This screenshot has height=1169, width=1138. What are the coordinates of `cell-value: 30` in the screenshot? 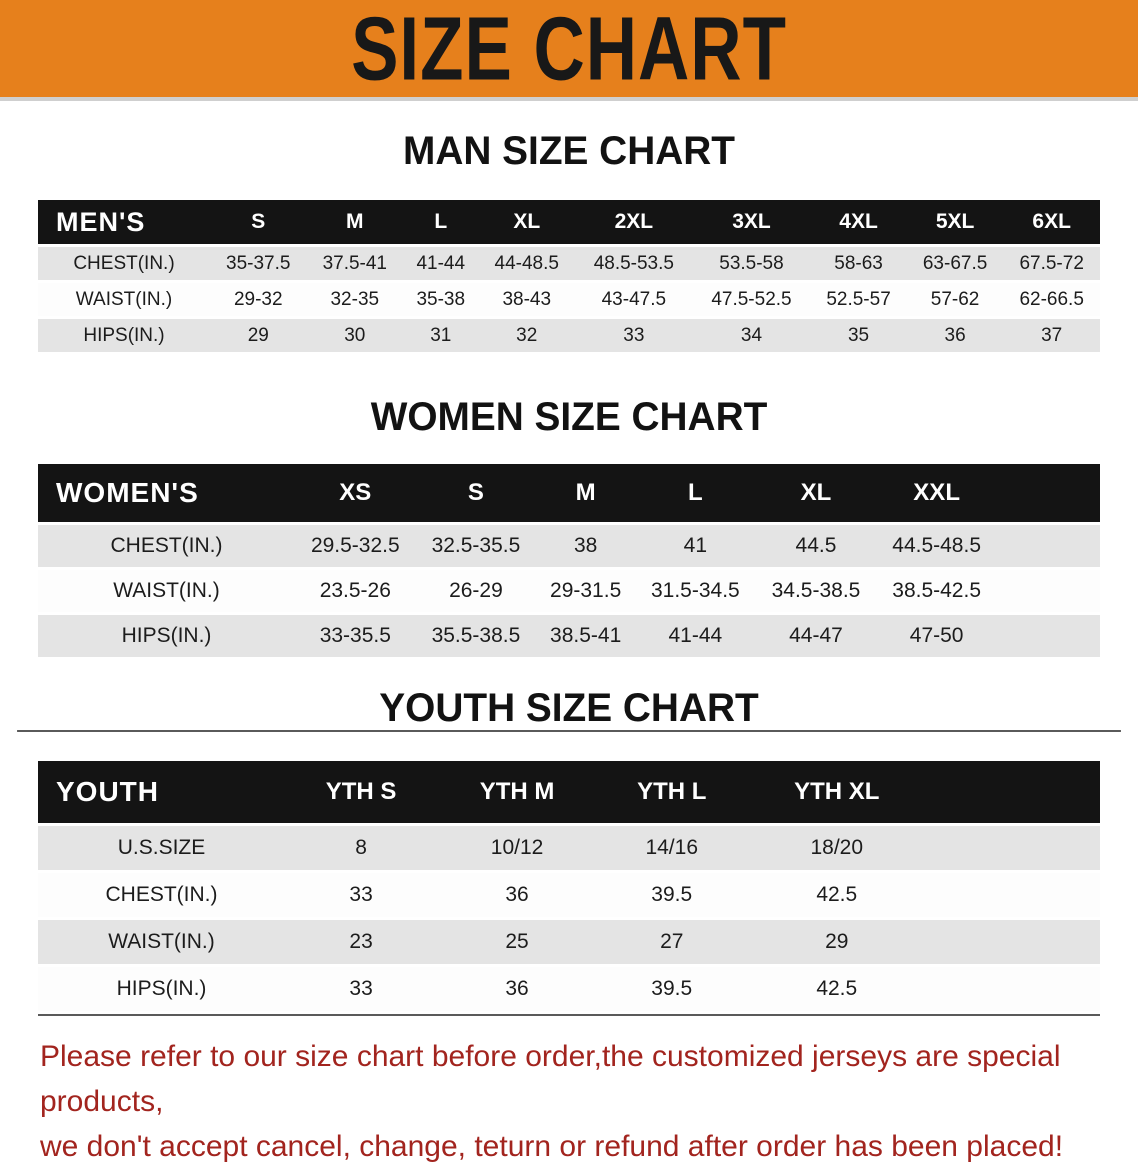 It's located at (355, 335).